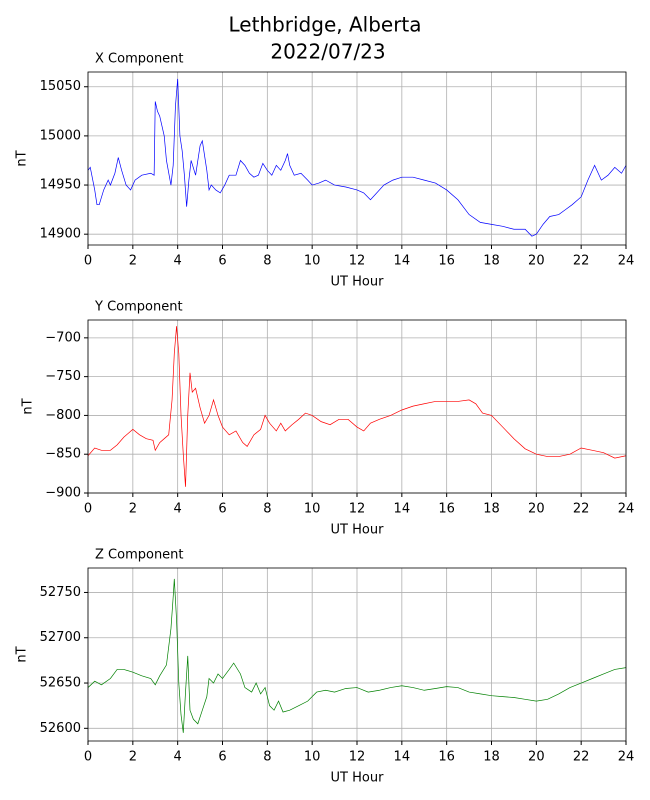  I want to click on y-tick-label: −750, so click(63, 376).